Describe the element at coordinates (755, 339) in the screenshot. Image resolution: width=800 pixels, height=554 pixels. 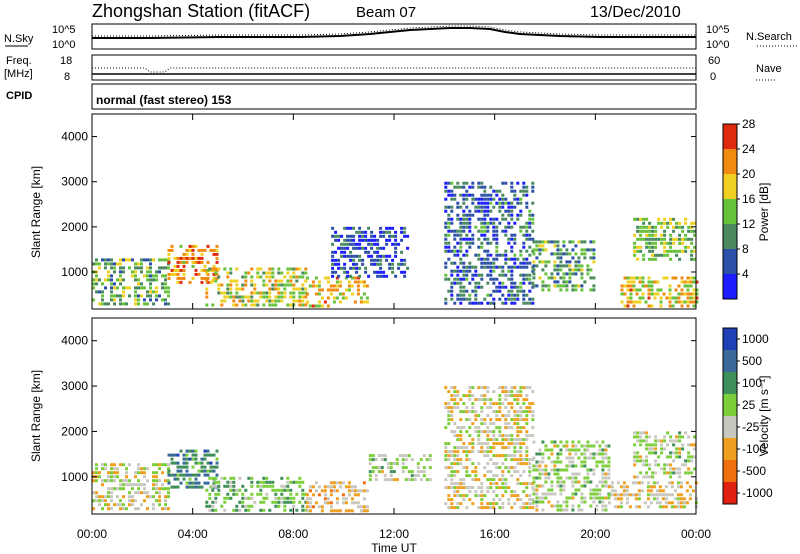
I see `colorbar-tick-label: 1000` at that location.